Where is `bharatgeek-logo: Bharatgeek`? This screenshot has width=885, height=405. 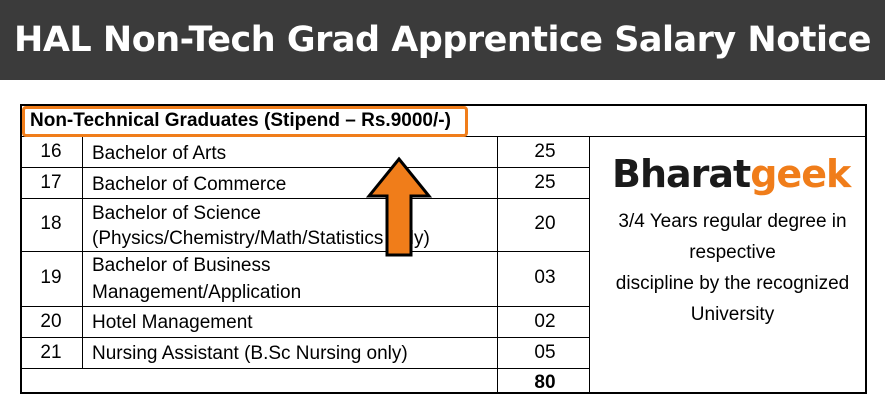
bharatgeek-logo: Bharatgeek is located at coordinates (731, 174).